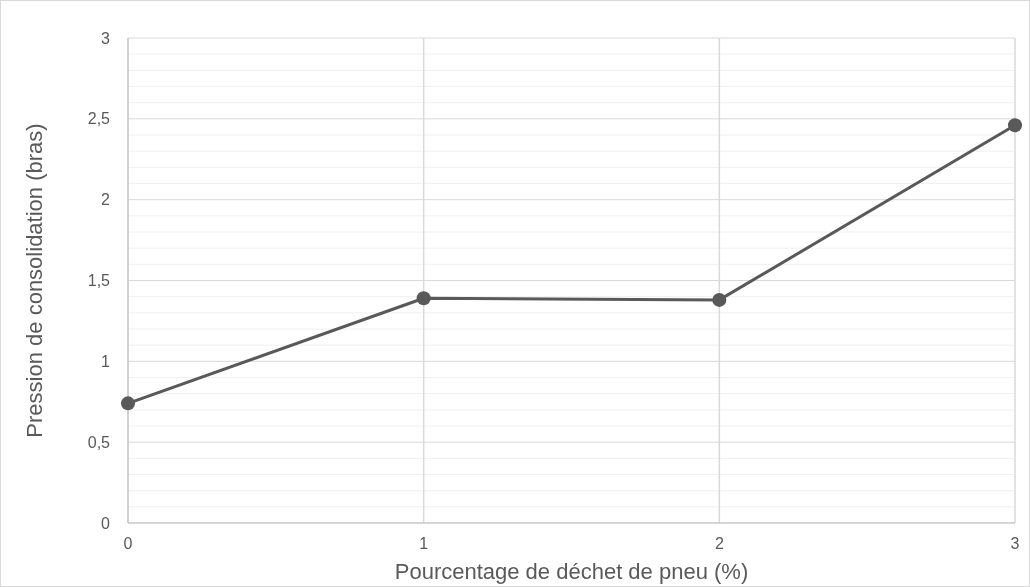  Describe the element at coordinates (106, 200) in the screenshot. I see `y-tick-label: 2` at that location.